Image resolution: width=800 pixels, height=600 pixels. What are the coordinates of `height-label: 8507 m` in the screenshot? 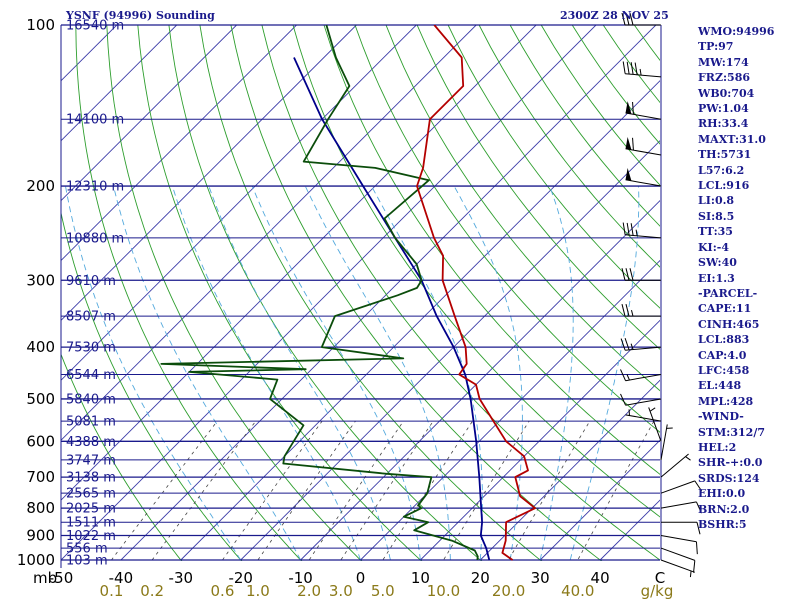 It's located at (91, 317).